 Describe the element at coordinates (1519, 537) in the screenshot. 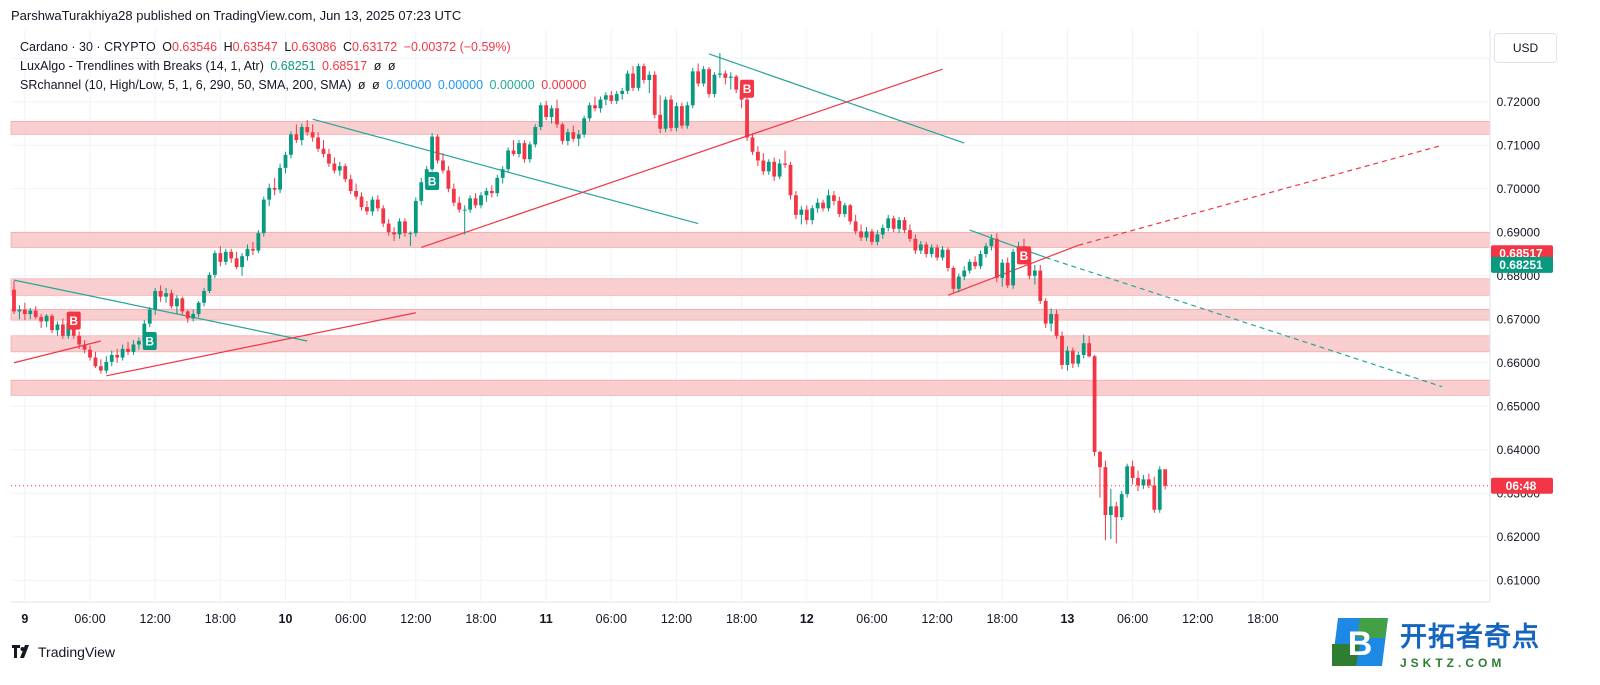

I see `y-tick-label: 0.62000` at that location.